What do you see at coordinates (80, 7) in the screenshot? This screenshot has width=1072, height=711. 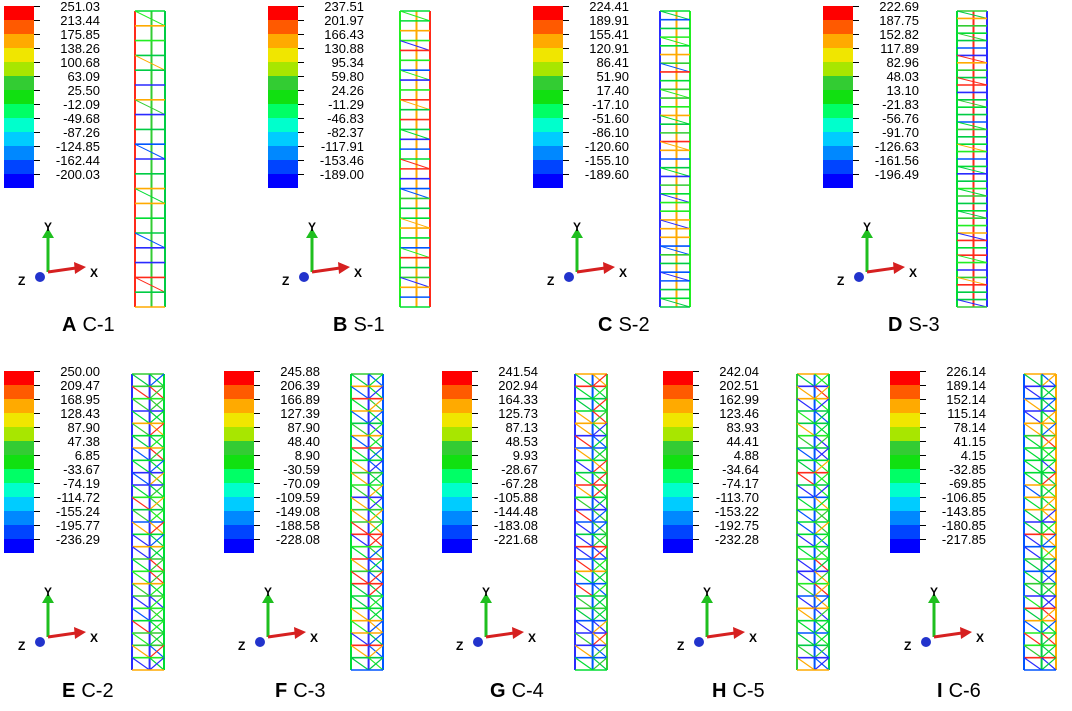 I see `legend-value: 251.03` at bounding box center [80, 7].